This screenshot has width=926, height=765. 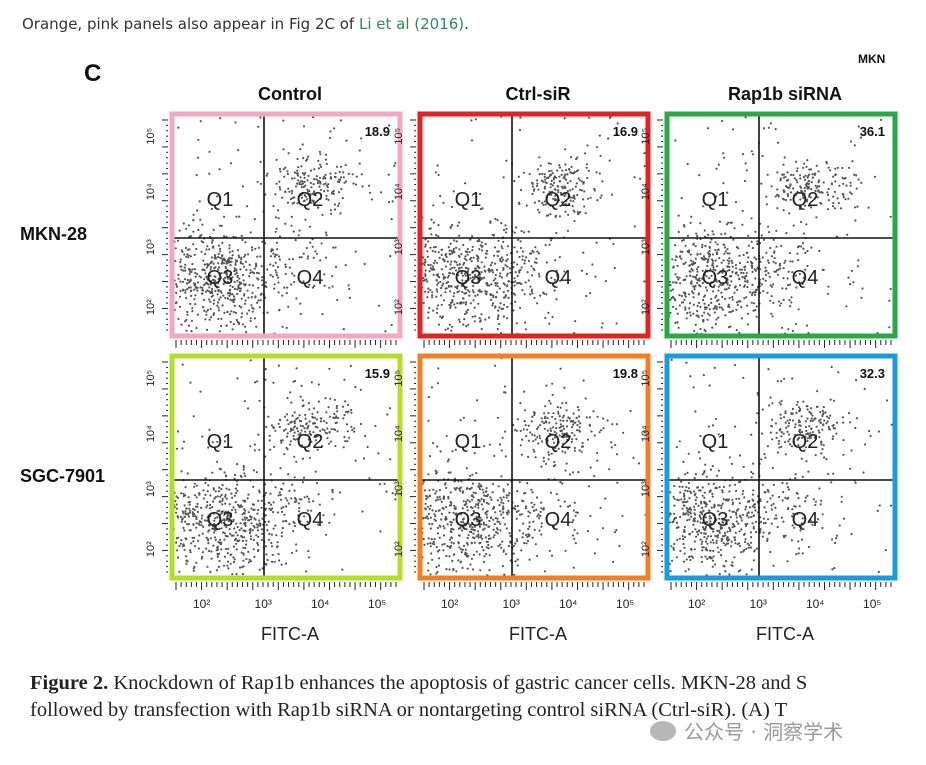 What do you see at coordinates (534, 344) in the screenshot?
I see `x-axis` at bounding box center [534, 344].